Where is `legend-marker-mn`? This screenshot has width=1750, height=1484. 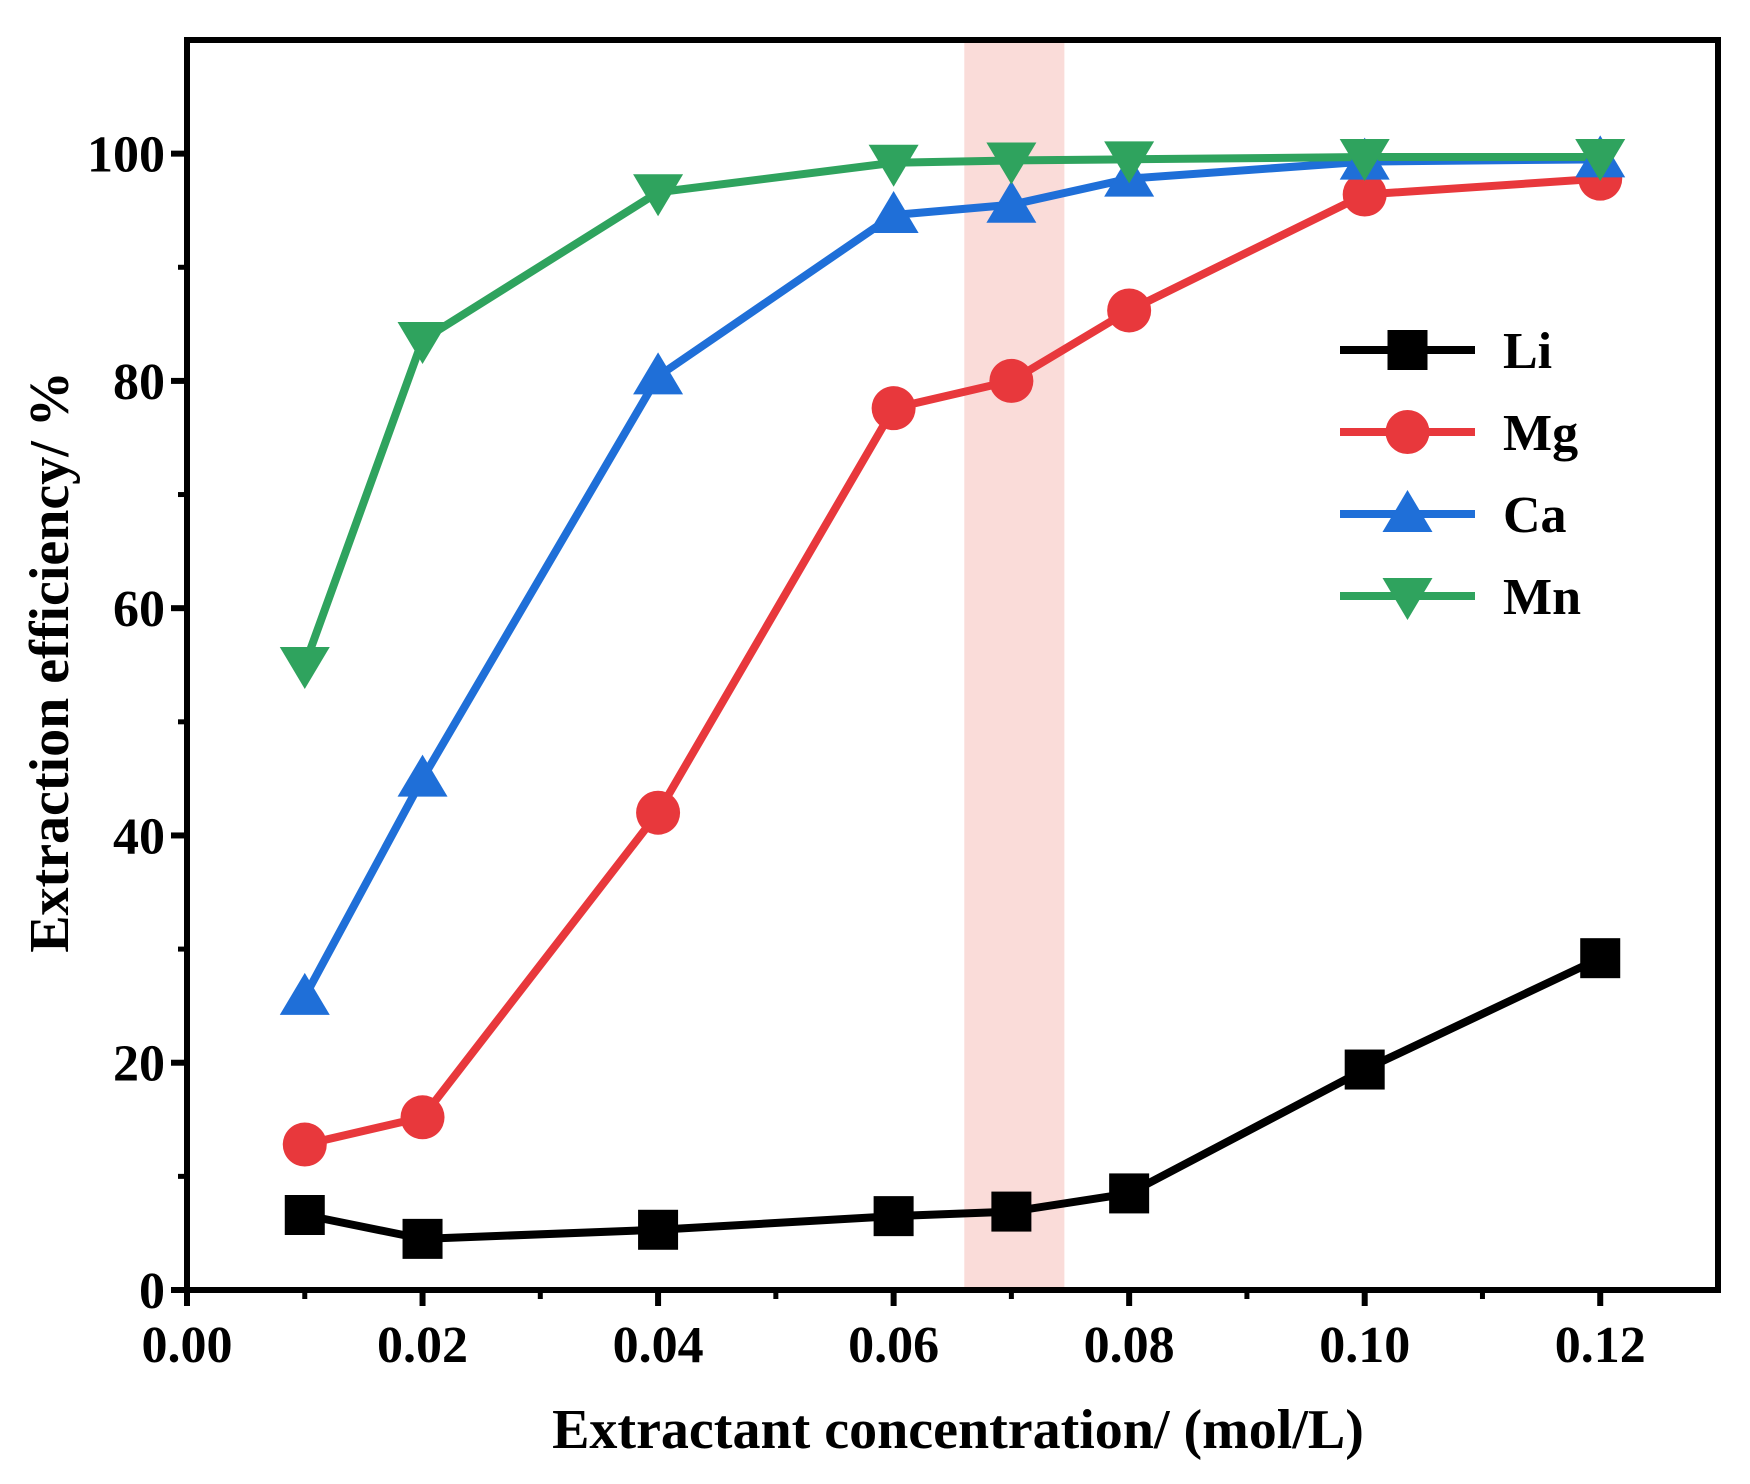
legend-marker-mn is located at coordinates (1407, 599).